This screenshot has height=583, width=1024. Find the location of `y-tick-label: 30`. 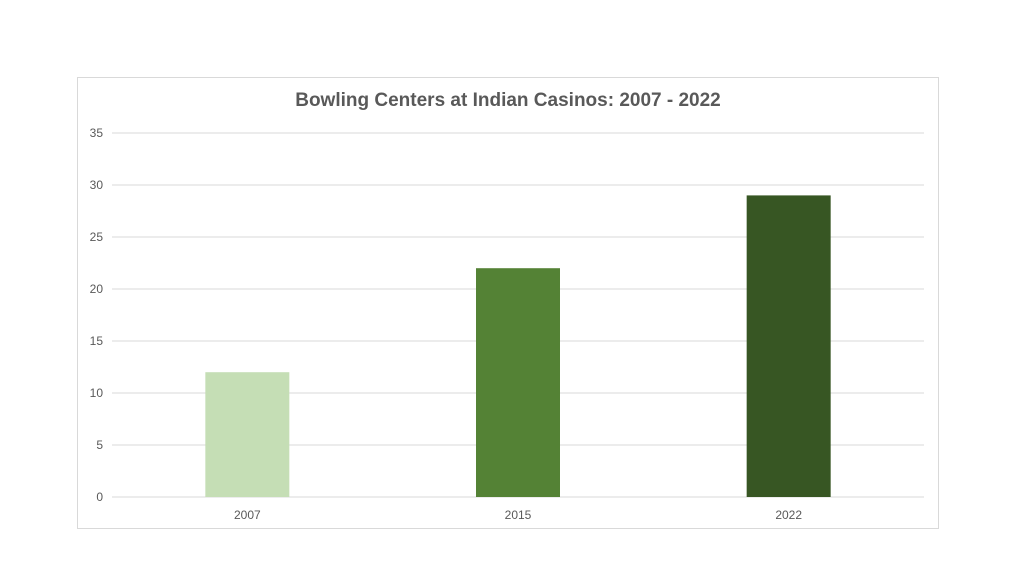

y-tick-label: 30 is located at coordinates (97, 185).